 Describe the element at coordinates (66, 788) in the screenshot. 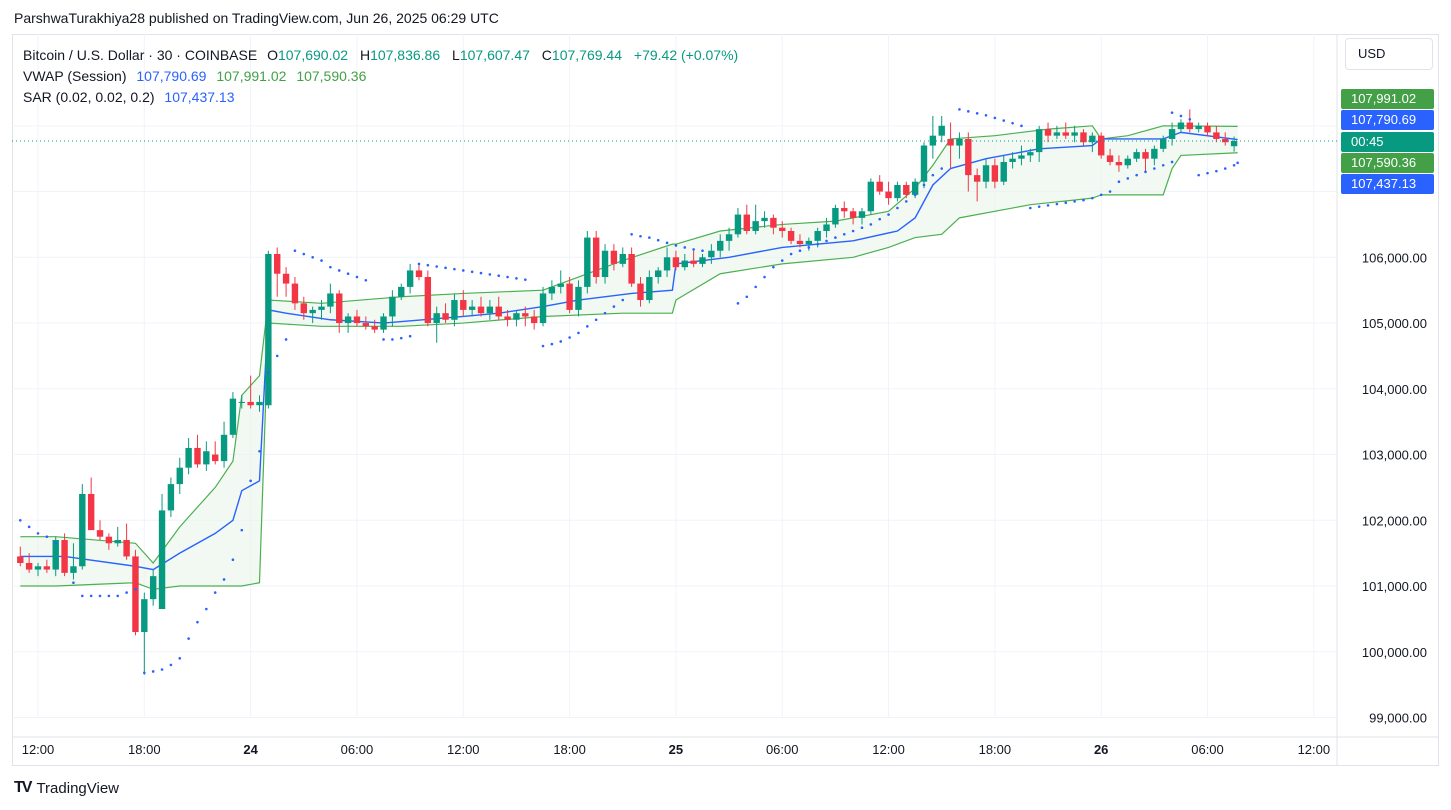

I see `tradingview-logo: TV TradingView` at that location.